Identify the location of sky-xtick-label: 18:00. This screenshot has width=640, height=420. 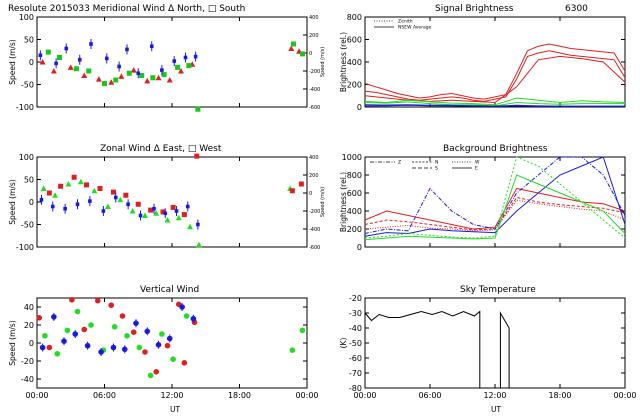
(559, 395).